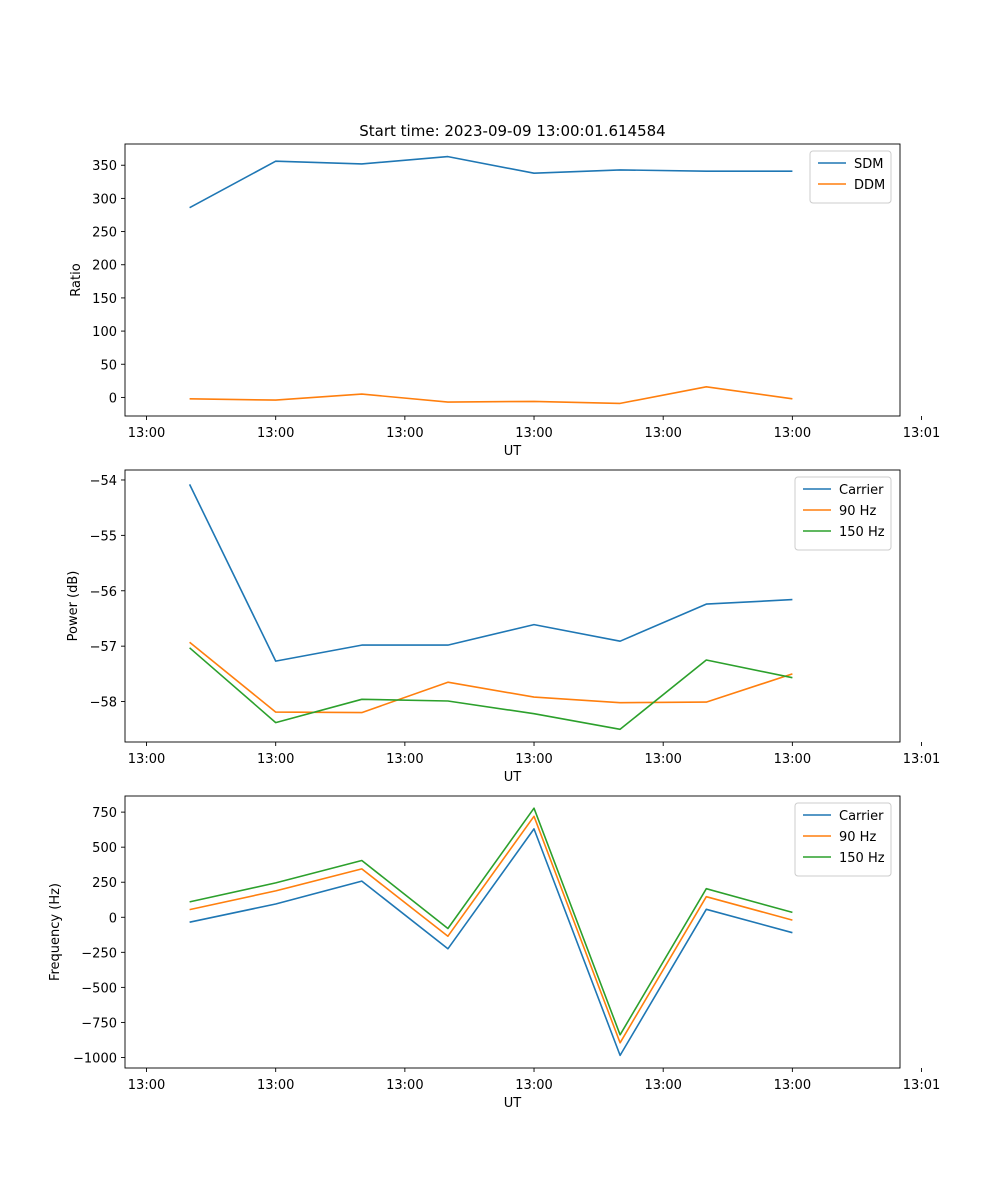 This screenshot has height=1204, width=1000. Describe the element at coordinates (99, 988) in the screenshot. I see `y-tick-label: −500` at that location.